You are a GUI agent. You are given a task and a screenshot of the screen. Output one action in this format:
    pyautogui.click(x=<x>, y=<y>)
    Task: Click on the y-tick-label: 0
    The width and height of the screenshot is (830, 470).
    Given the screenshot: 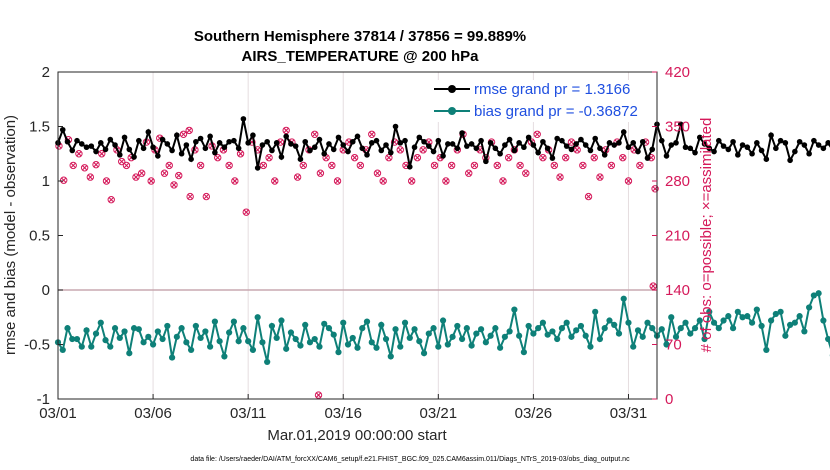 What is the action you would take?
    pyautogui.click(x=46, y=290)
    